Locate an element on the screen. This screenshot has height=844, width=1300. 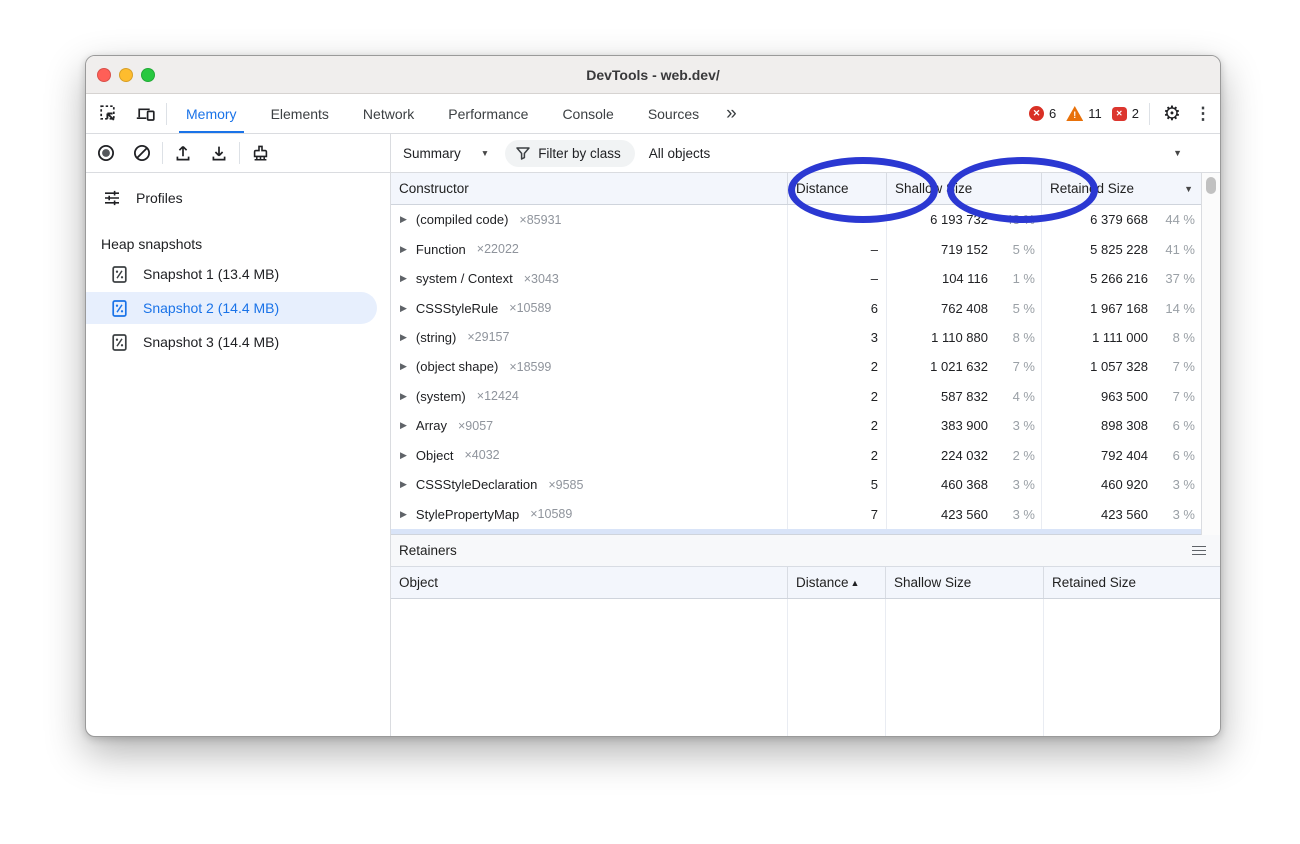
column-header-constructor: Constructor is located at coordinates (434, 188).